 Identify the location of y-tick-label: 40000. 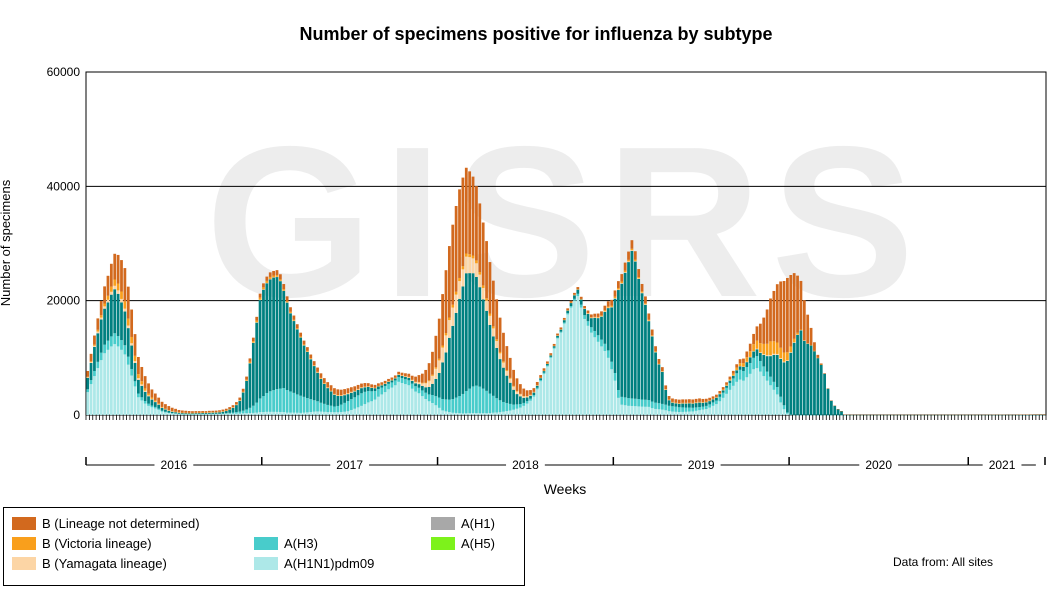
(64, 186).